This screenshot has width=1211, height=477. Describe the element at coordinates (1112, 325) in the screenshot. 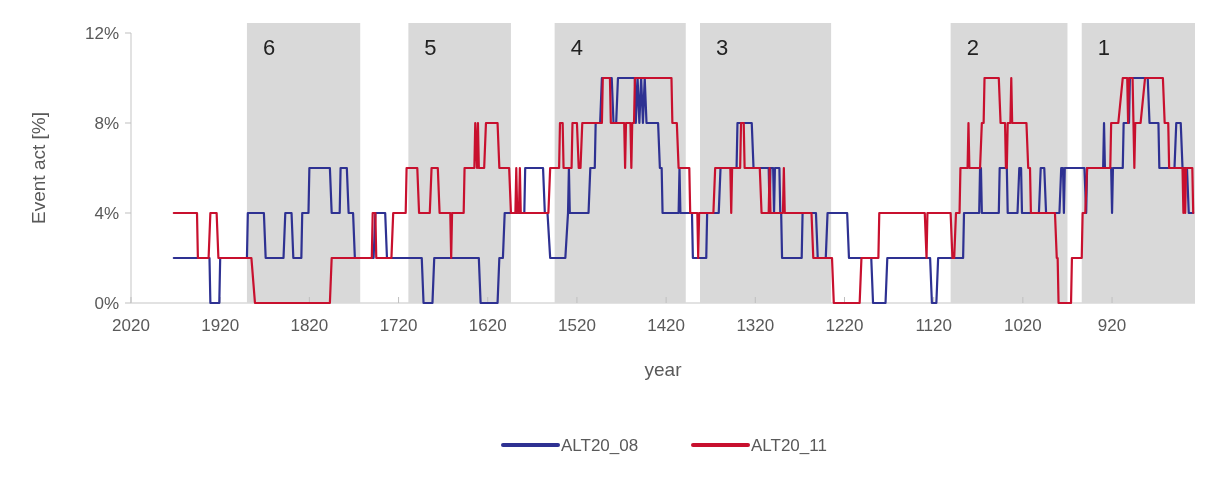

I see `x-tick-label: 920` at that location.